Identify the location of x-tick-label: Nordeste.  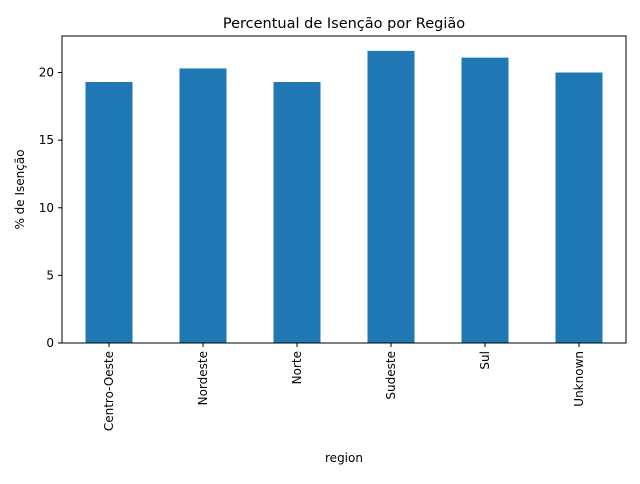
(203, 378).